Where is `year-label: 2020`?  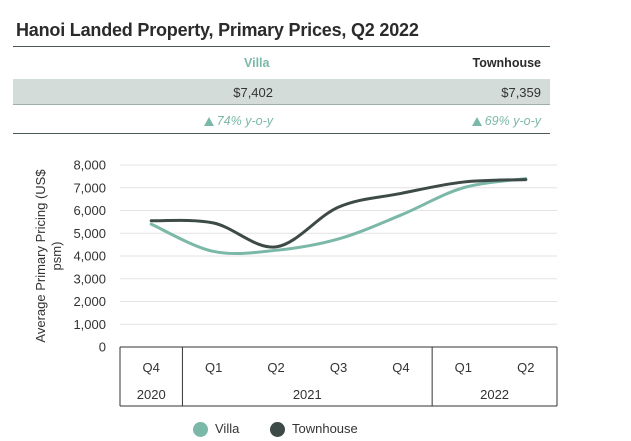
year-label: 2020 is located at coordinates (151, 394).